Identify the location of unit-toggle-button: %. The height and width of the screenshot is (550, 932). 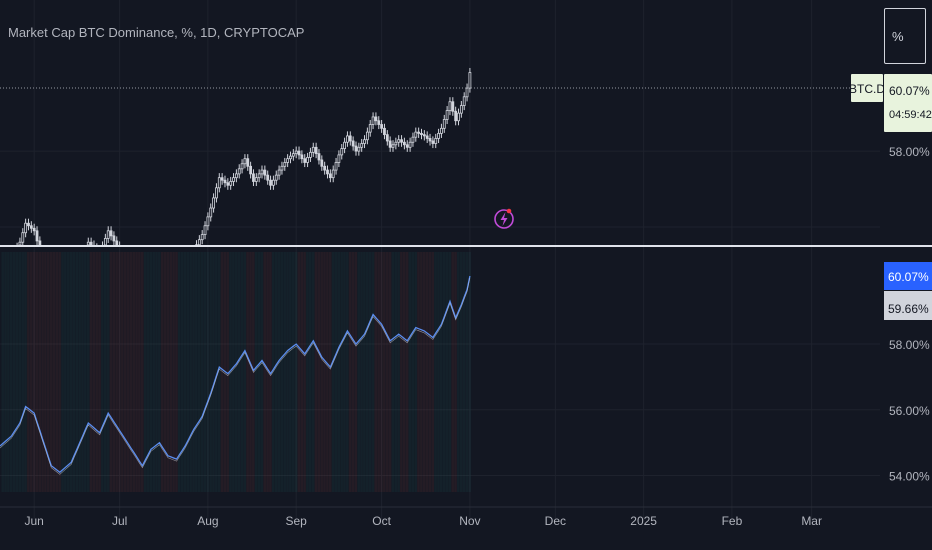
(905, 36).